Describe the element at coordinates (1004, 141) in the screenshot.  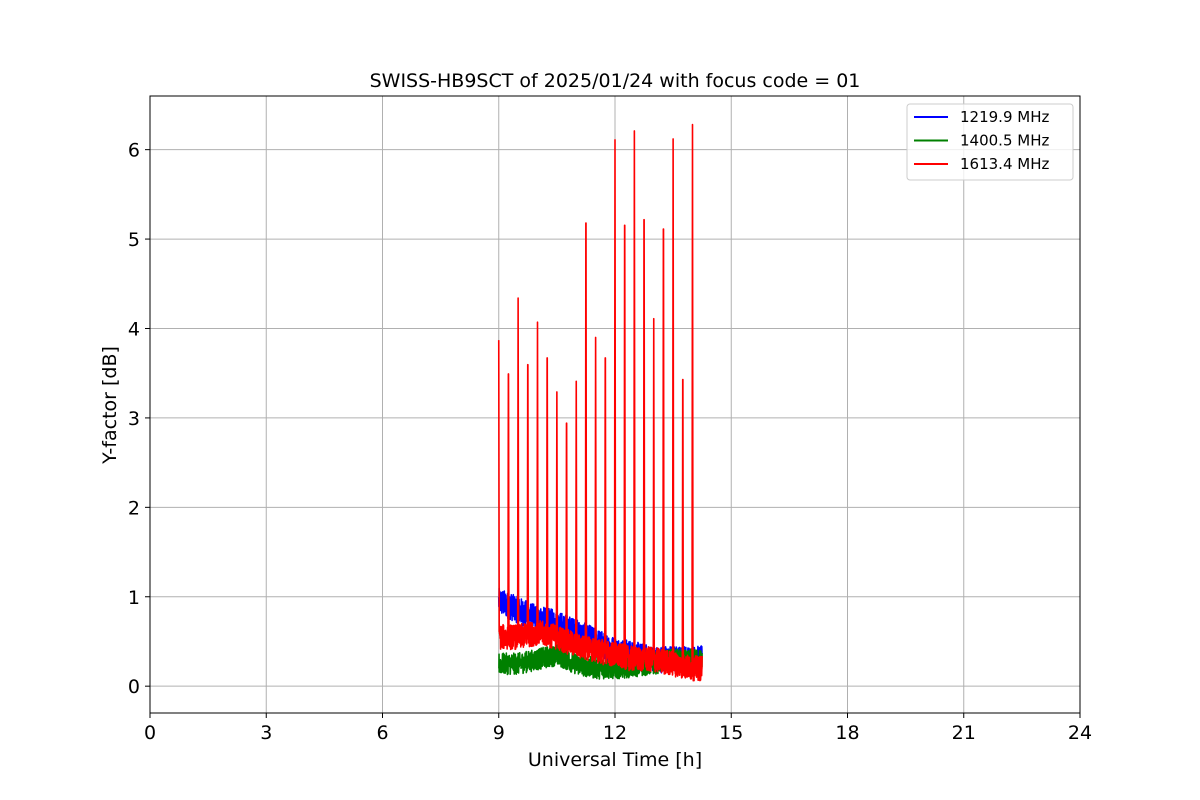
I see `legend-label: 1400.5 MHz` at that location.